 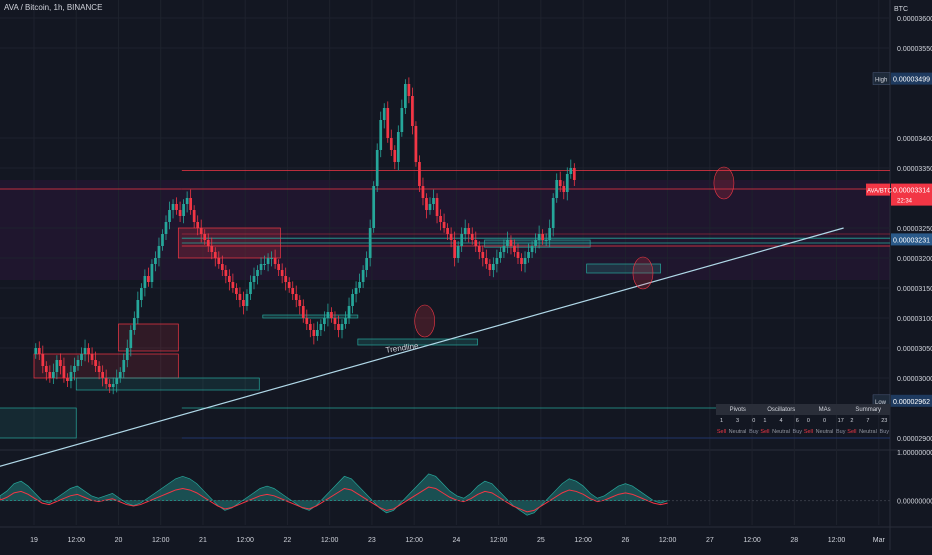 What do you see at coordinates (724, 183) in the screenshot?
I see `highlight-circle` at bounding box center [724, 183].